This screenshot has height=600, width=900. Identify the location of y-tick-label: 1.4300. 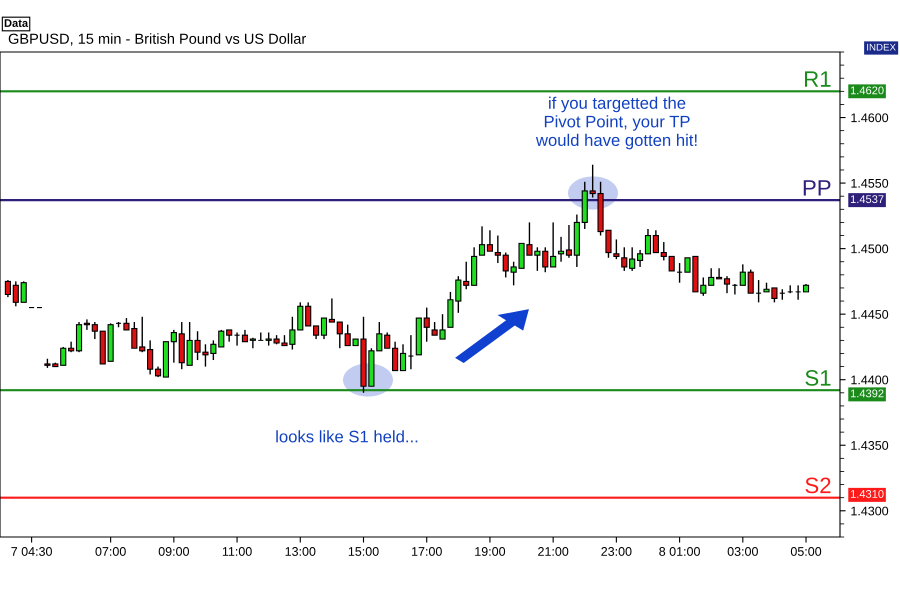
(869, 511).